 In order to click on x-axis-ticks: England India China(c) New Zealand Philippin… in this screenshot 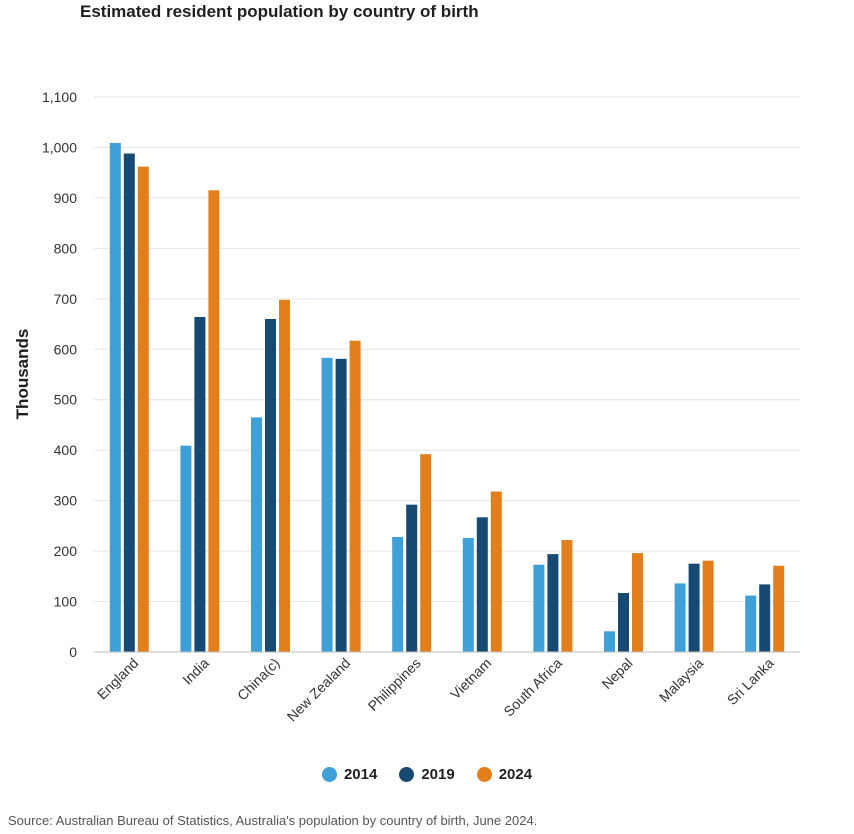, I will do `click(435, 690)`.